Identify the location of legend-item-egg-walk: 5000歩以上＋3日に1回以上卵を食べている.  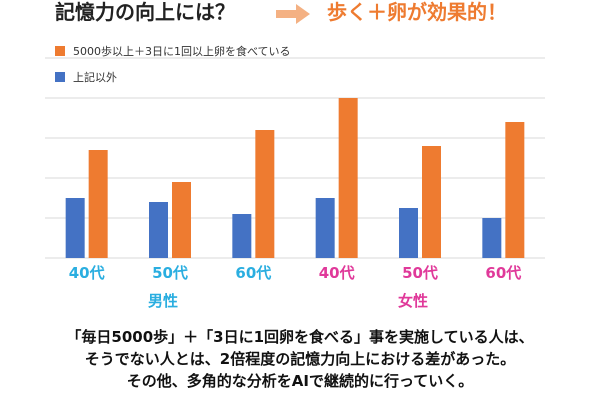
(173, 51).